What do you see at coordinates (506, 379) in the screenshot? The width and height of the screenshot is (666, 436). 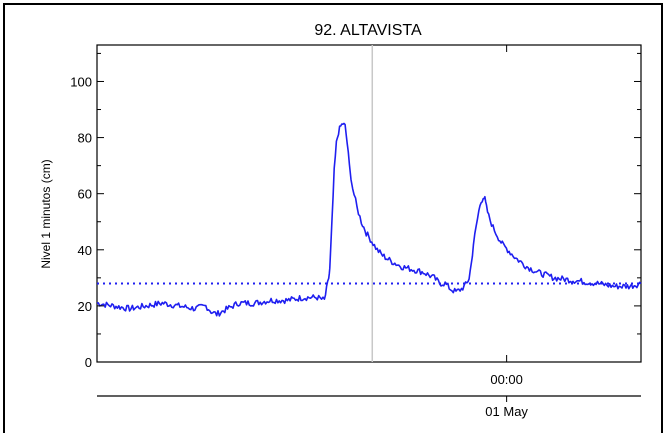 I see `x-tick-label-time: 00:00` at bounding box center [506, 379].